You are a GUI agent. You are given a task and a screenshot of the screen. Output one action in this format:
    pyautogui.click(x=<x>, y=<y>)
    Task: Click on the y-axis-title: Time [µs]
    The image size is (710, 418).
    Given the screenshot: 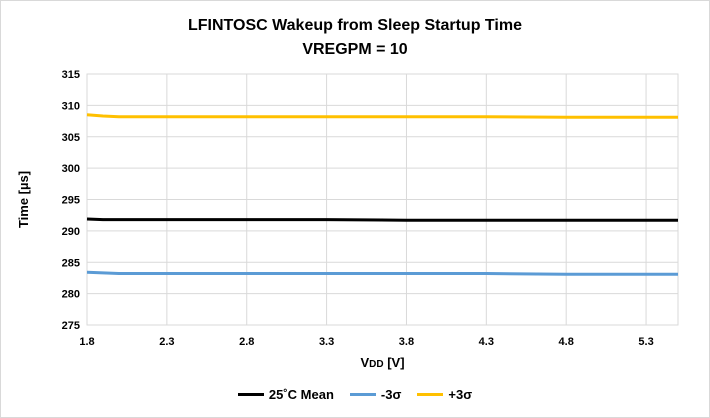 What is the action you would take?
    pyautogui.click(x=23, y=199)
    